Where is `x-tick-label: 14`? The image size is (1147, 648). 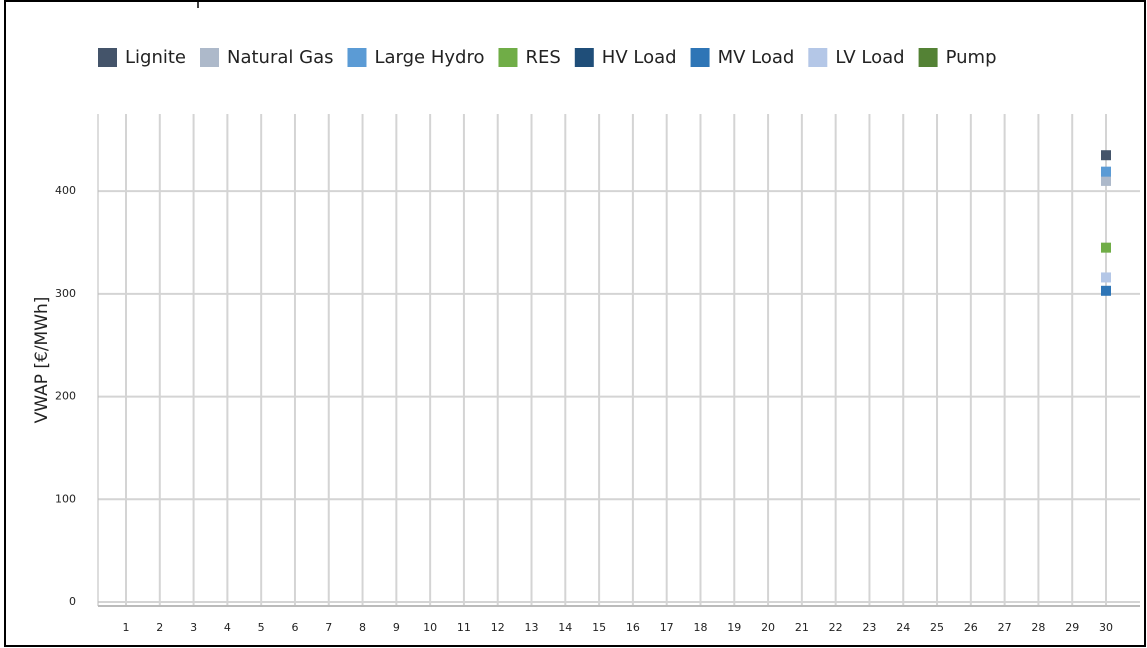 x-tick-label: 14 is located at coordinates (565, 627).